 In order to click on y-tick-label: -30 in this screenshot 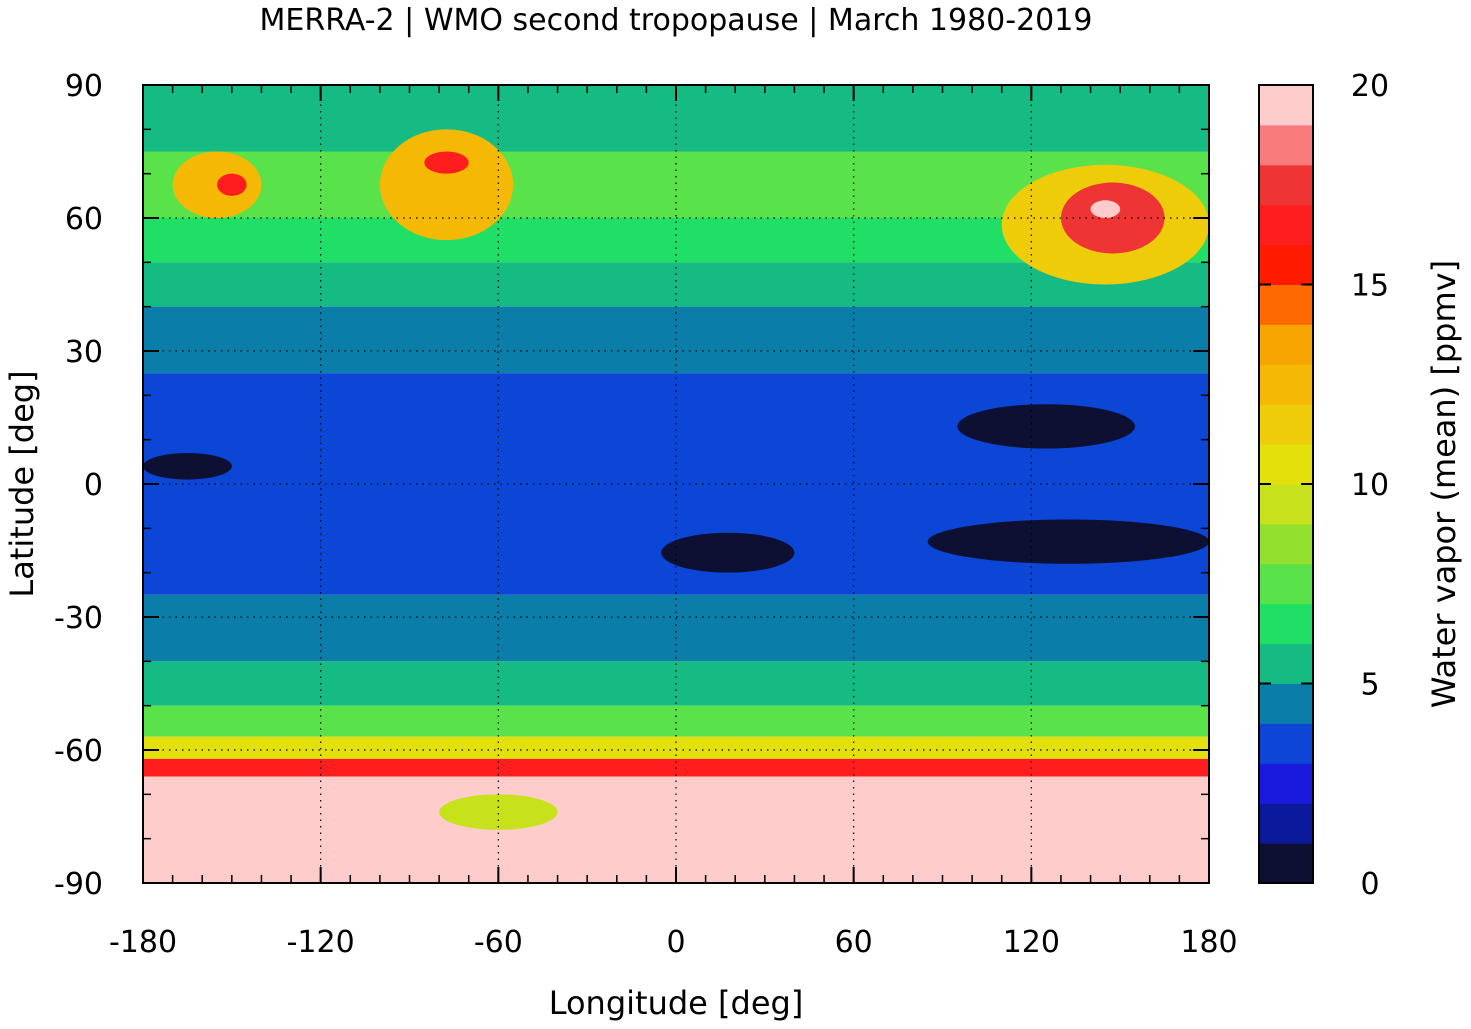, I will do `click(78, 618)`.